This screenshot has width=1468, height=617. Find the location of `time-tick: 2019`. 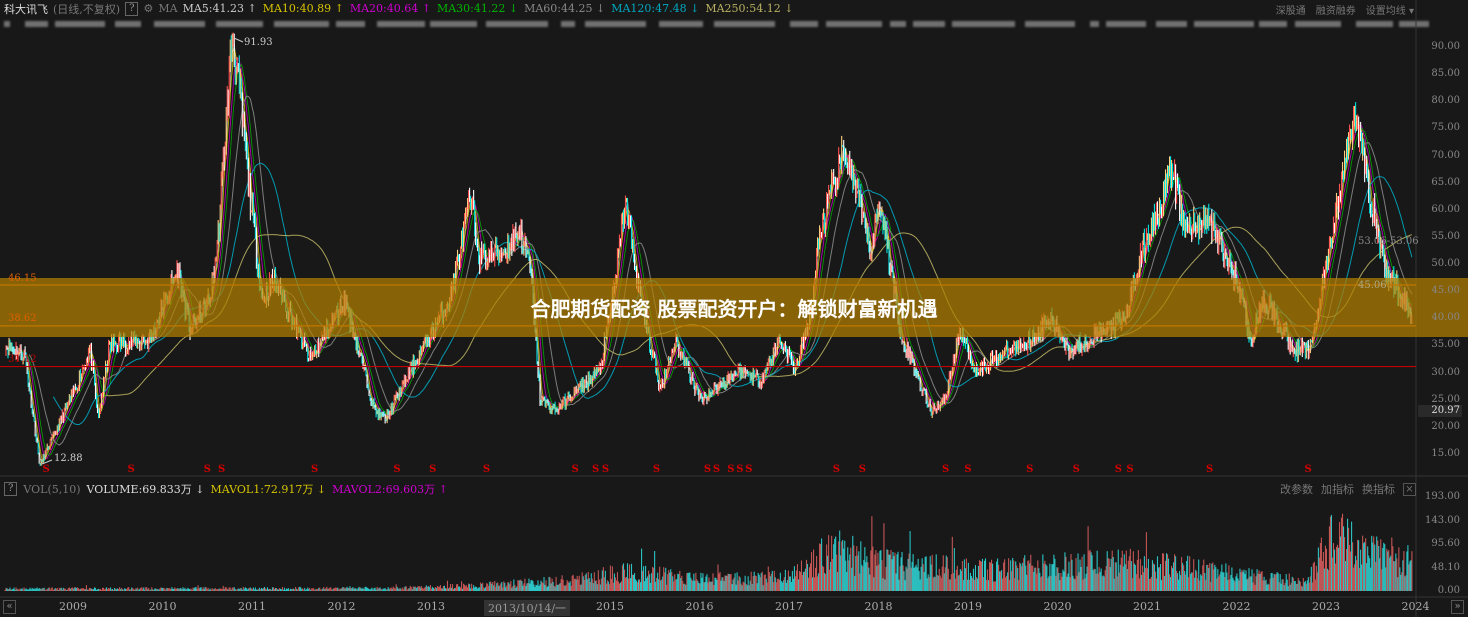

time-tick: 2019 is located at coordinates (968, 606).